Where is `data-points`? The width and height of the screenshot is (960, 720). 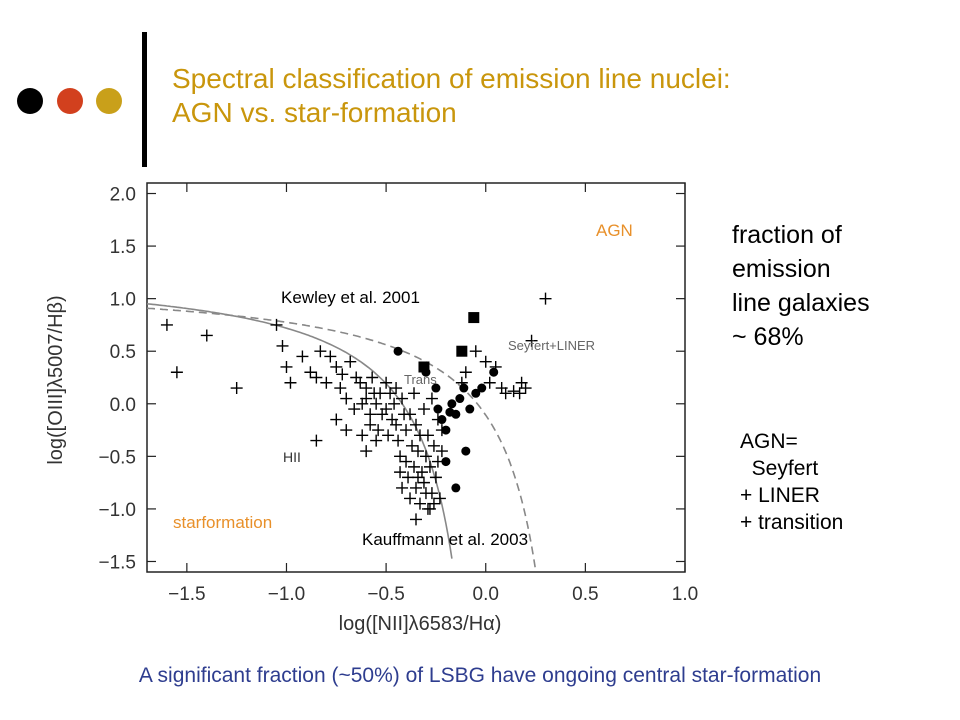 data-points is located at coordinates (356, 409).